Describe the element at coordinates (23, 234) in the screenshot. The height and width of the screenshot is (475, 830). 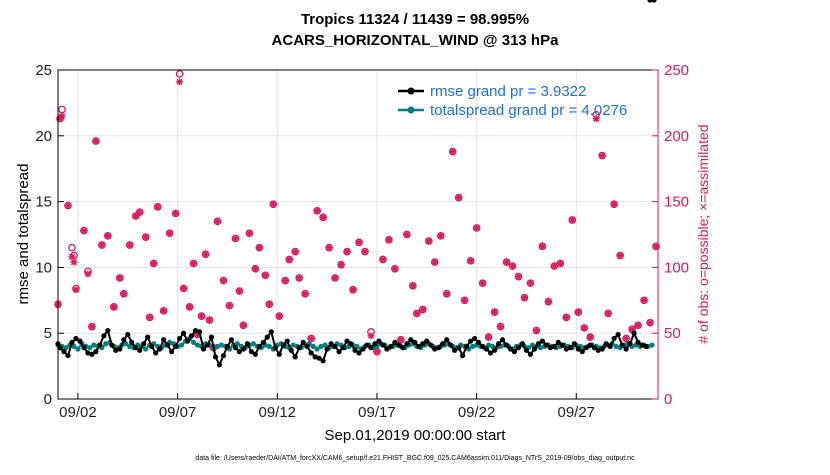
I see `left-axis-label: rmse and totalspread` at that location.